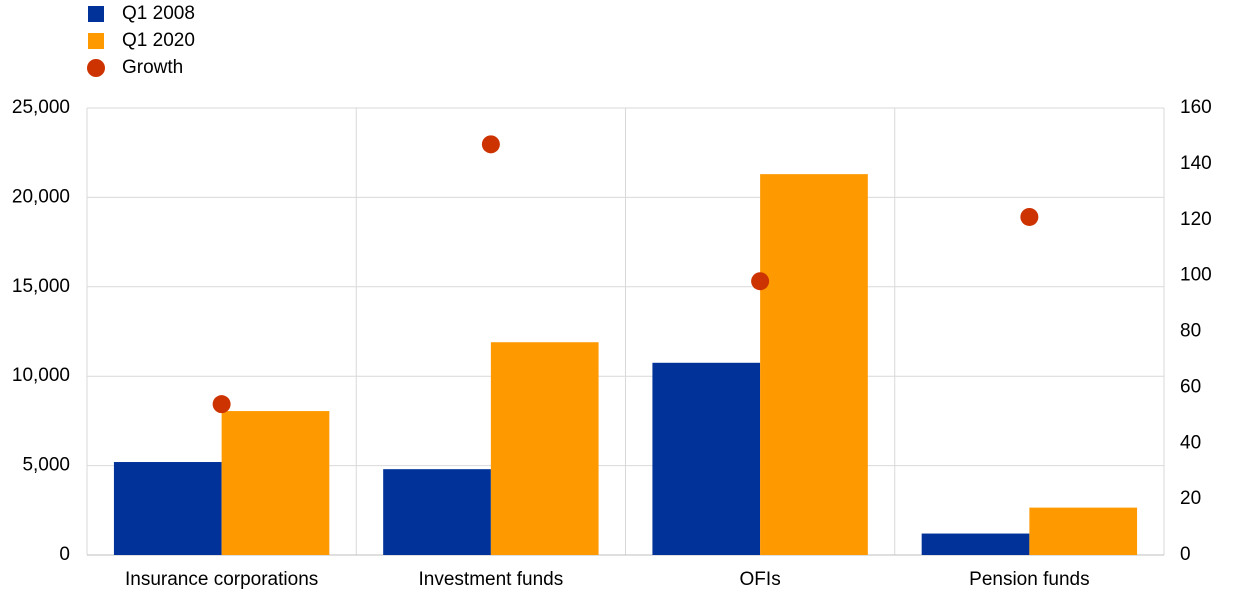 The width and height of the screenshot is (1240, 601). I want to click on x-tick-label: Insurance corporations, so click(221, 579).